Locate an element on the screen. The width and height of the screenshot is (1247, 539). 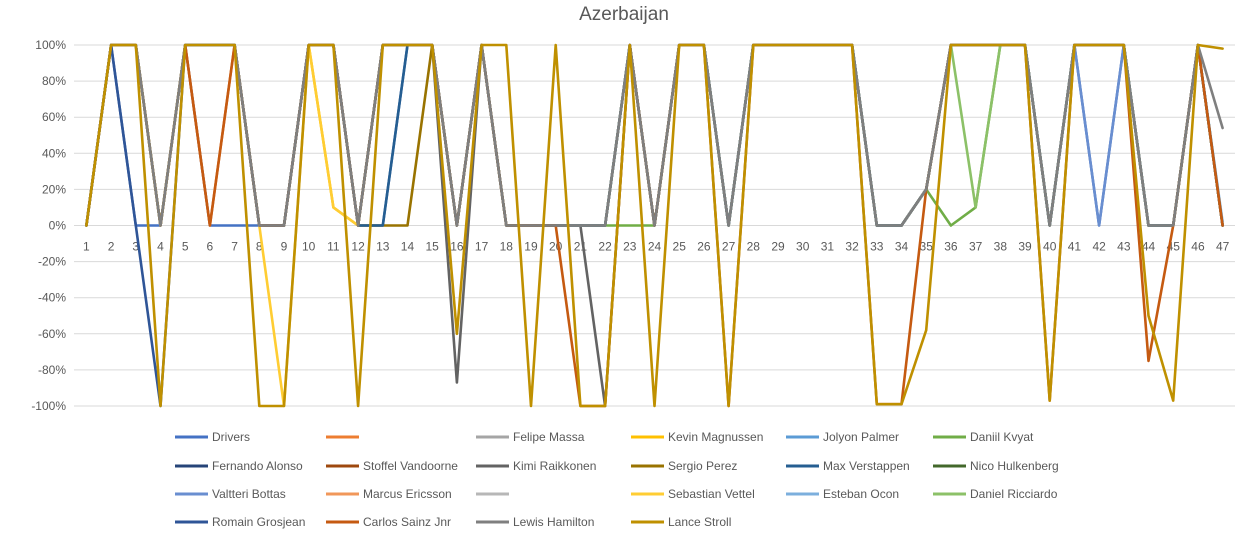
x-tick-label: 47 is located at coordinates (1223, 247).